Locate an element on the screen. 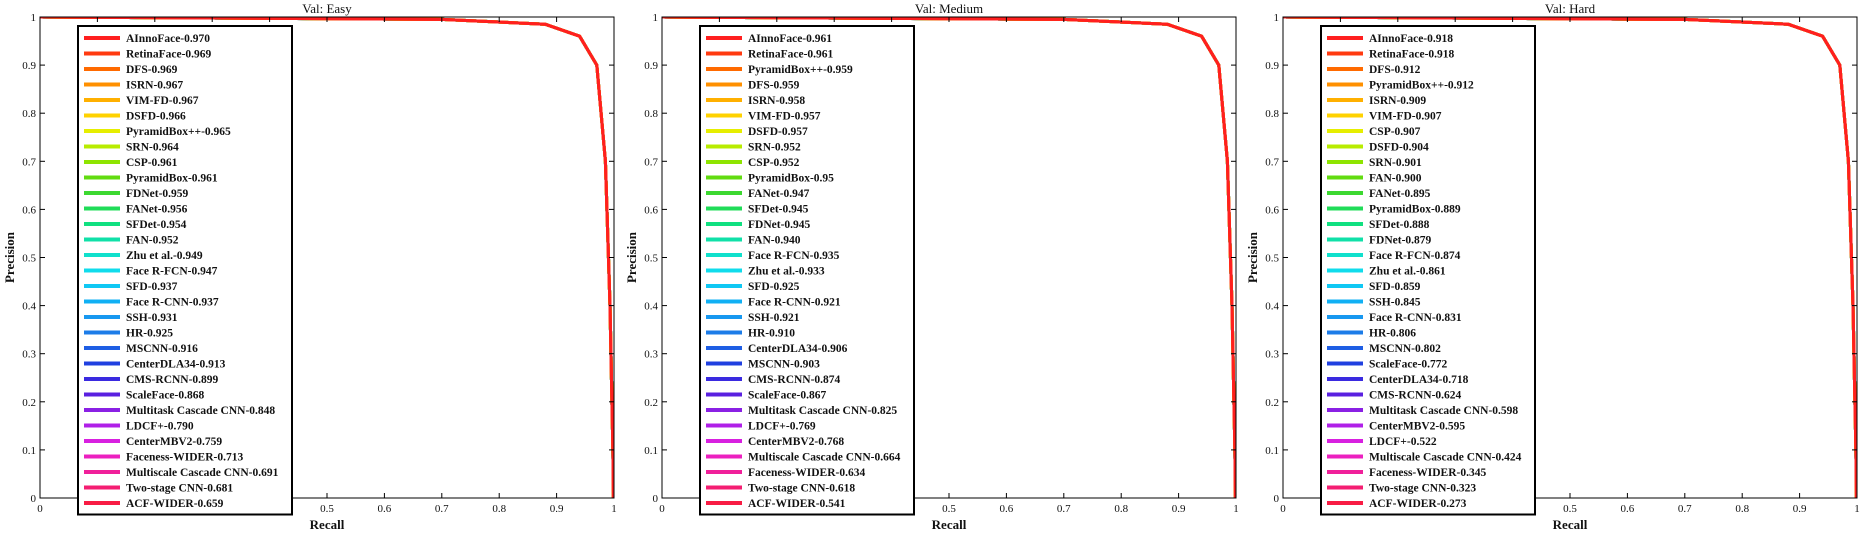 The image size is (1873, 542). legend-entry: MSCNN-0.903 is located at coordinates (784, 365).